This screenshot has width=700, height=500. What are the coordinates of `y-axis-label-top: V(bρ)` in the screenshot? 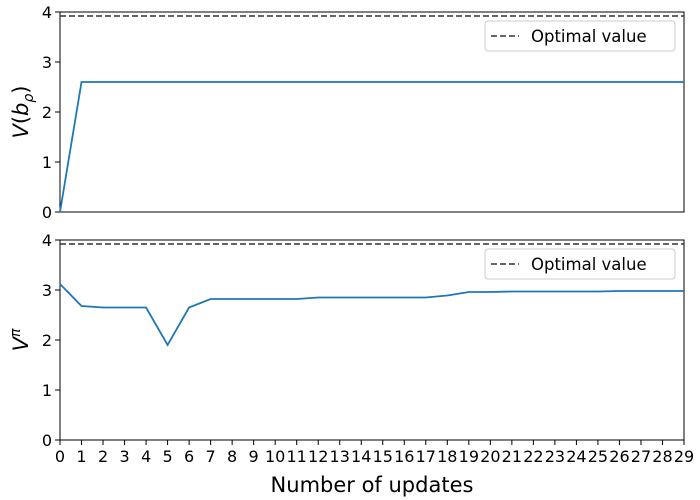 It's located at (23, 111).